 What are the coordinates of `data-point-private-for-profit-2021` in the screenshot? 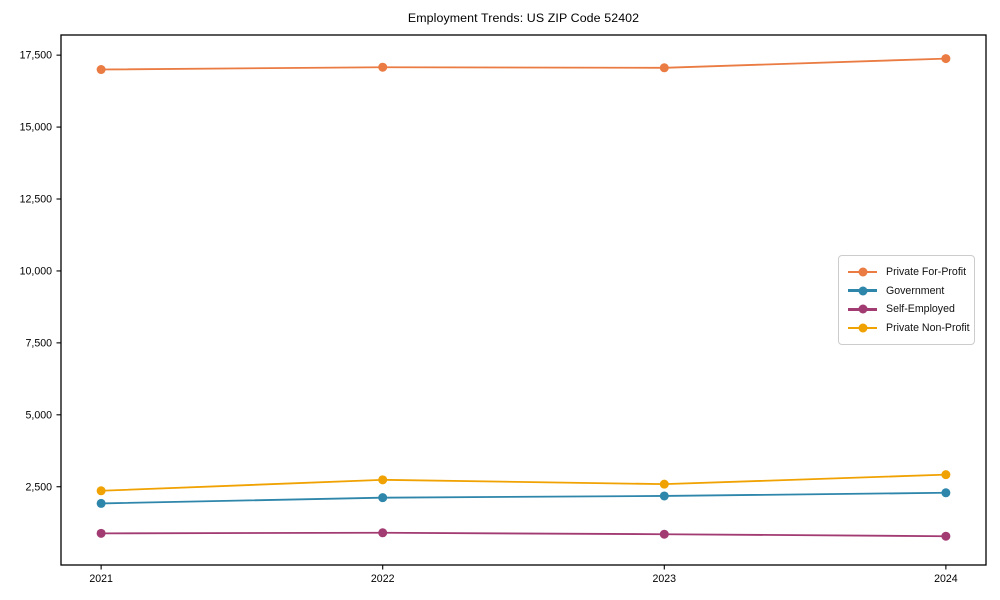 It's located at (101, 70).